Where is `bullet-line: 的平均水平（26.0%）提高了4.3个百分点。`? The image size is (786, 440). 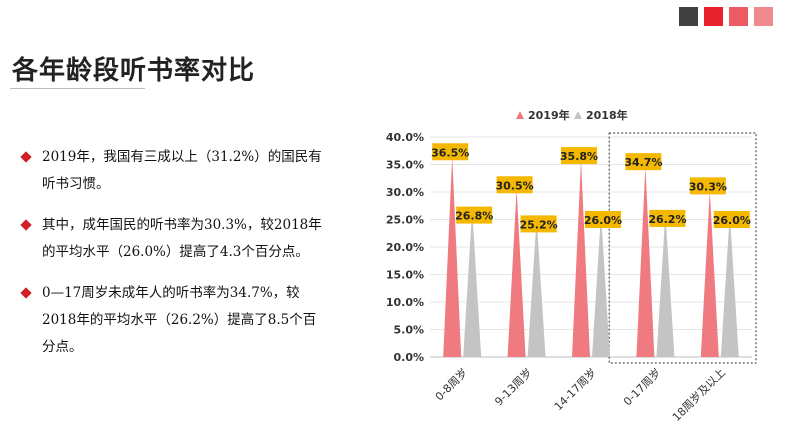
bullet-line: 的平均水平（26.0%）提高了4.3个百分点。 is located at coordinates (175, 252).